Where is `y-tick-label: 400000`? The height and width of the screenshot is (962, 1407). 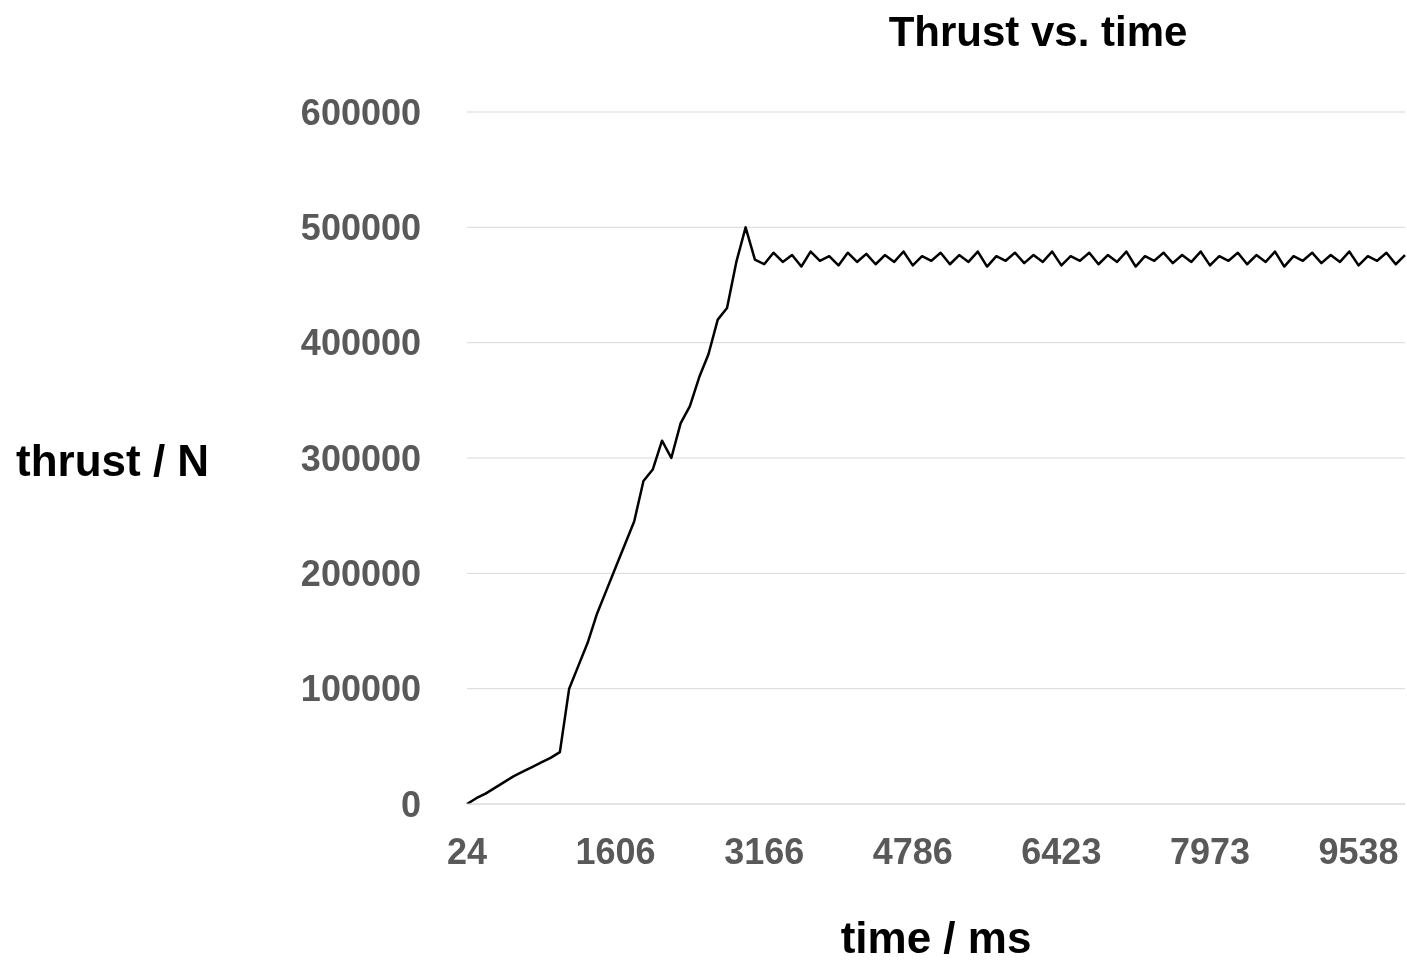 y-tick-label: 400000 is located at coordinates (360, 343).